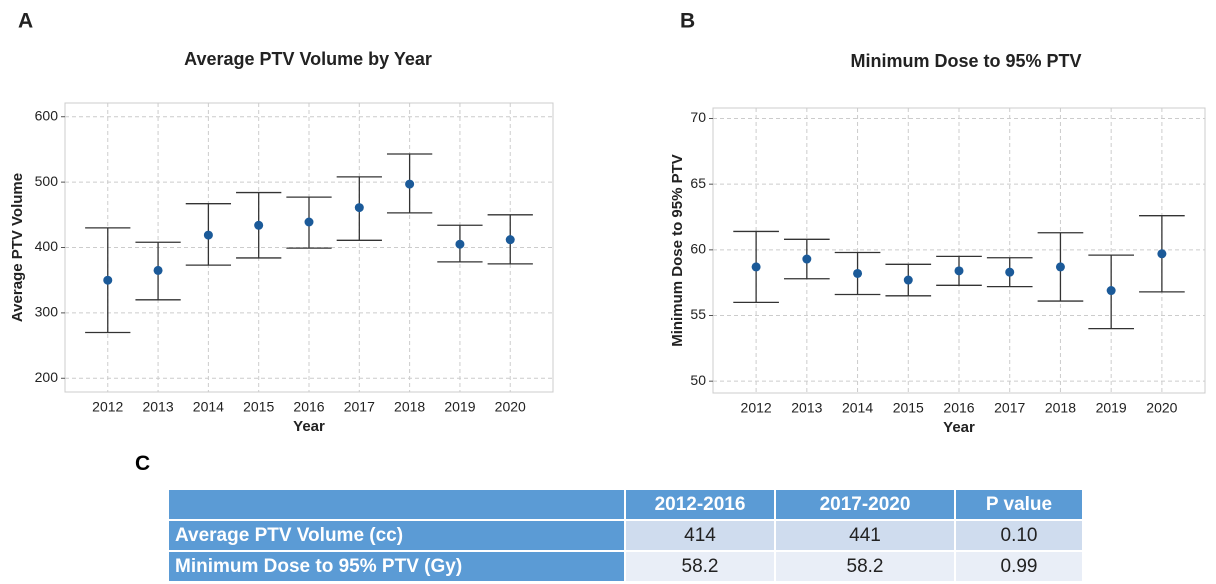 The image size is (1216, 584). What do you see at coordinates (865, 535) in the screenshot?
I see `cell: 441` at bounding box center [865, 535].